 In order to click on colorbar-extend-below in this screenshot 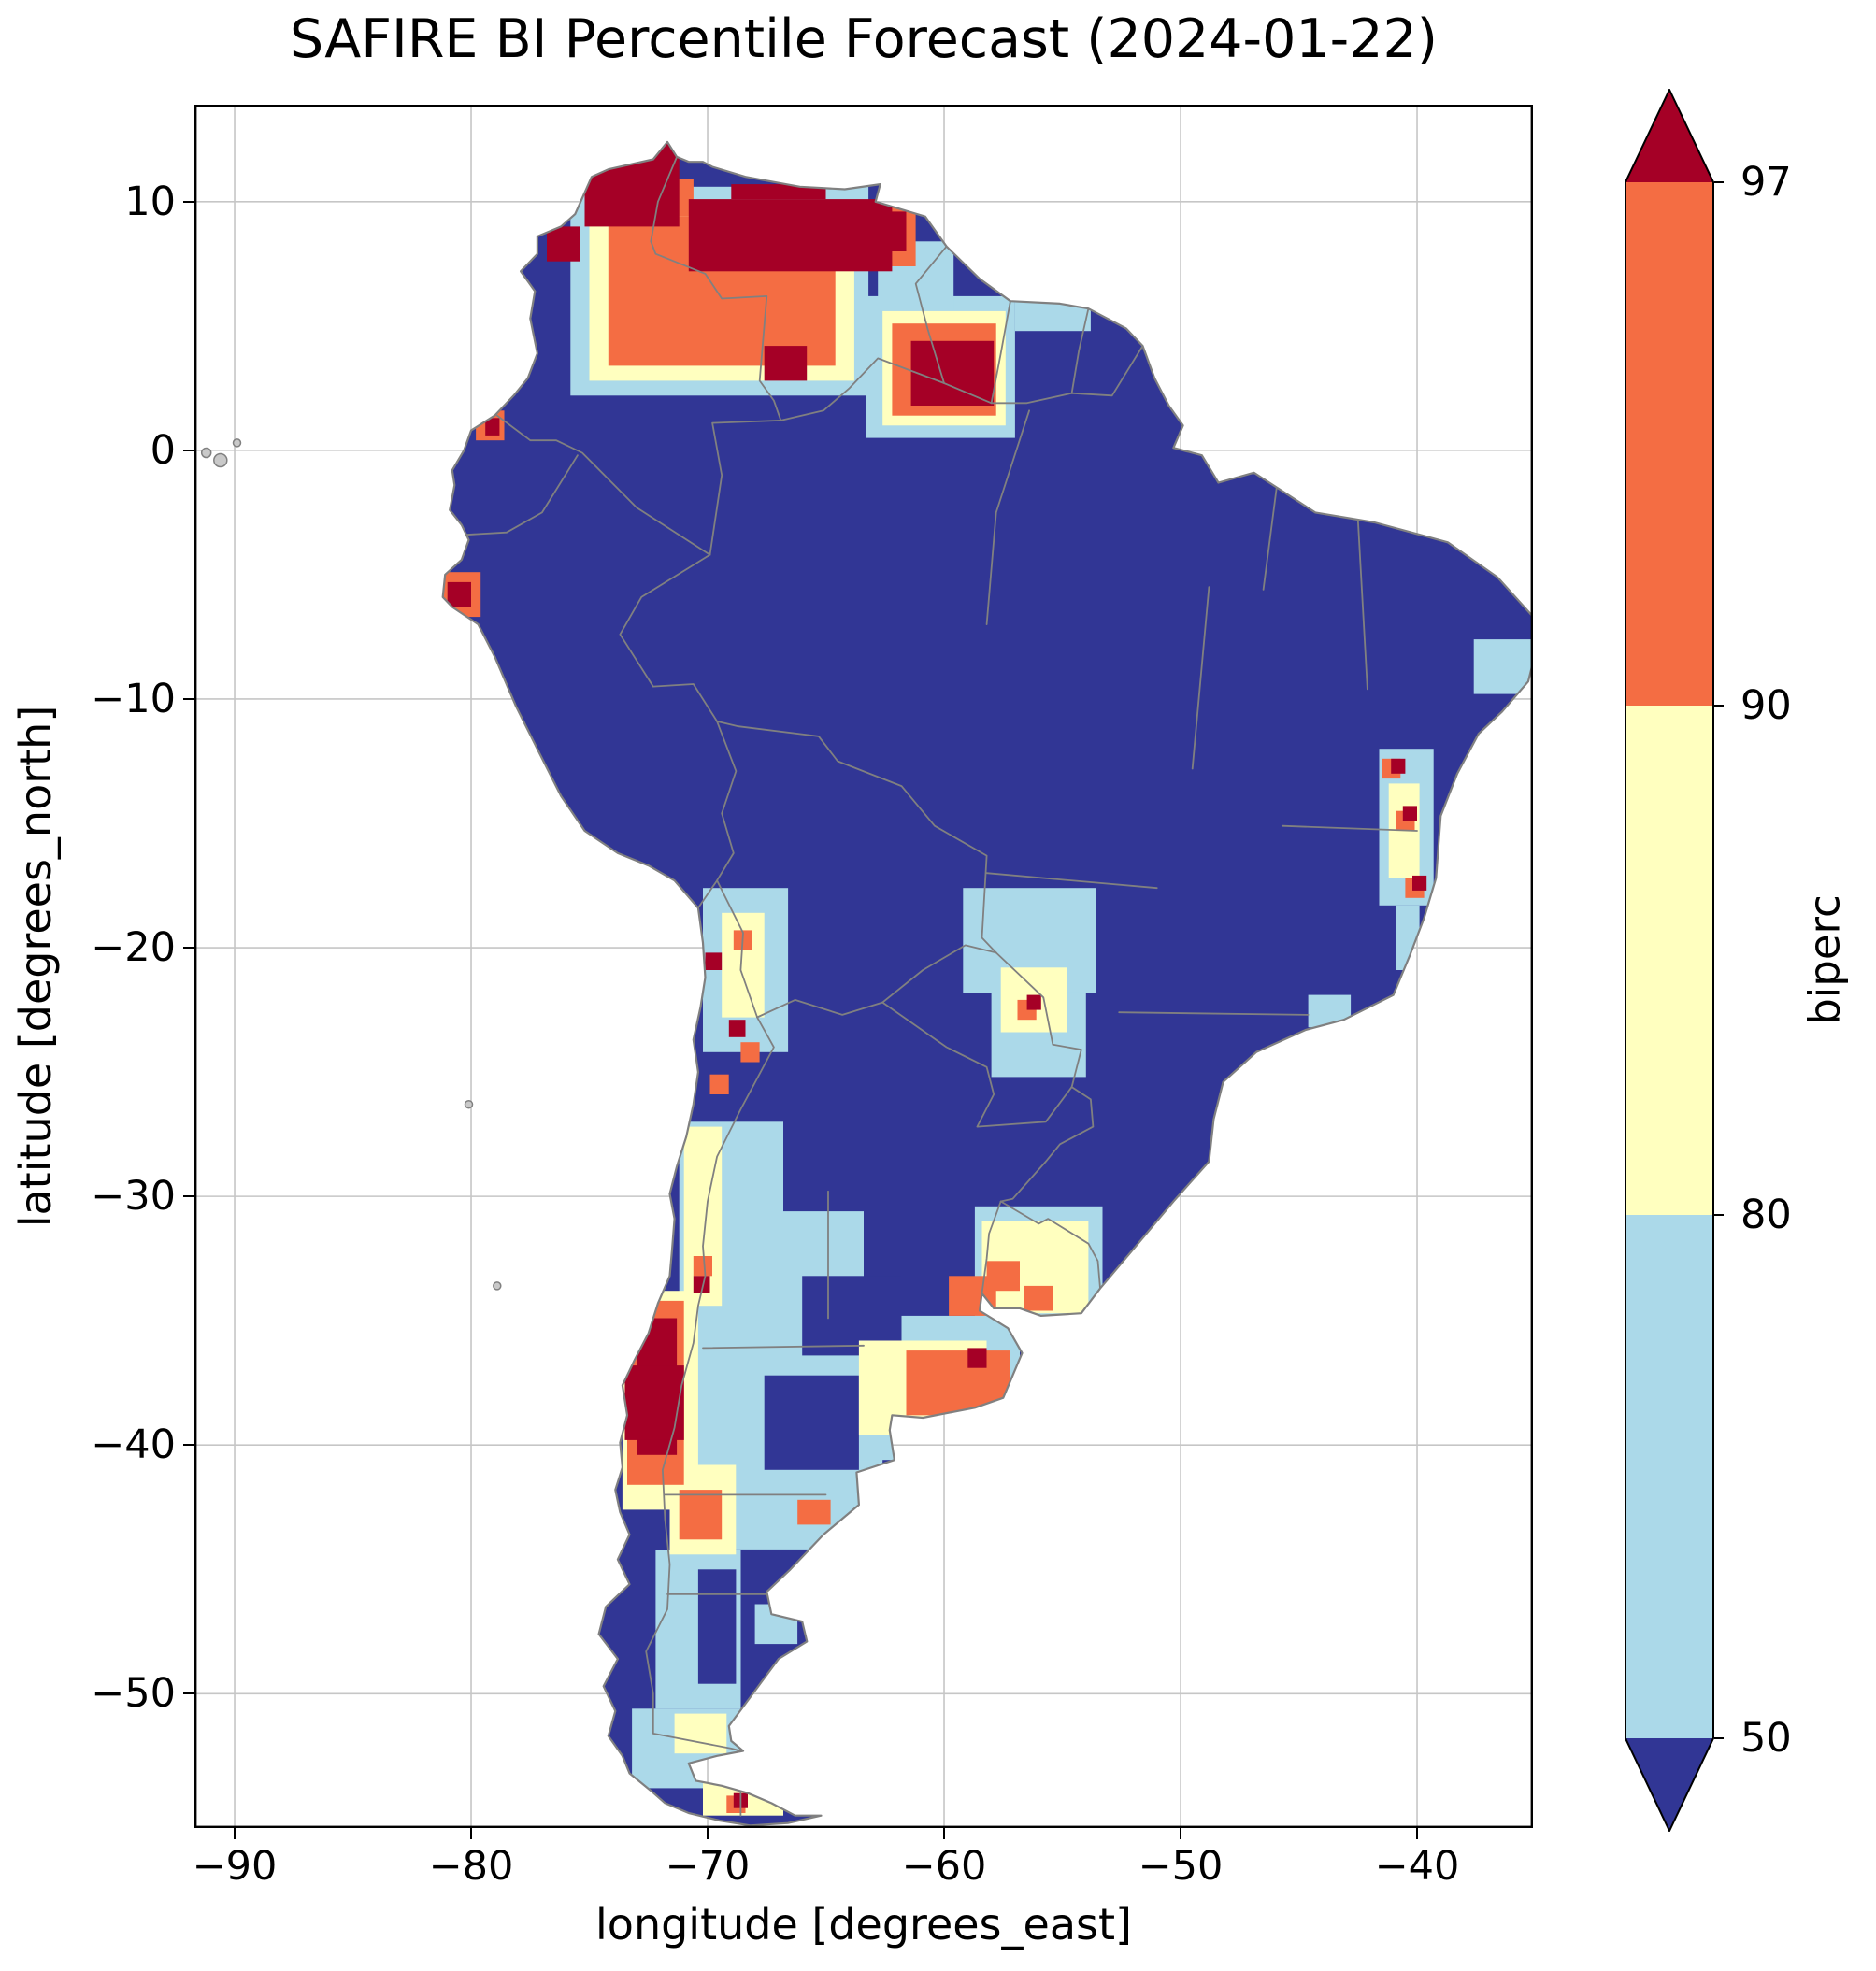, I will do `click(1669, 1785)`.